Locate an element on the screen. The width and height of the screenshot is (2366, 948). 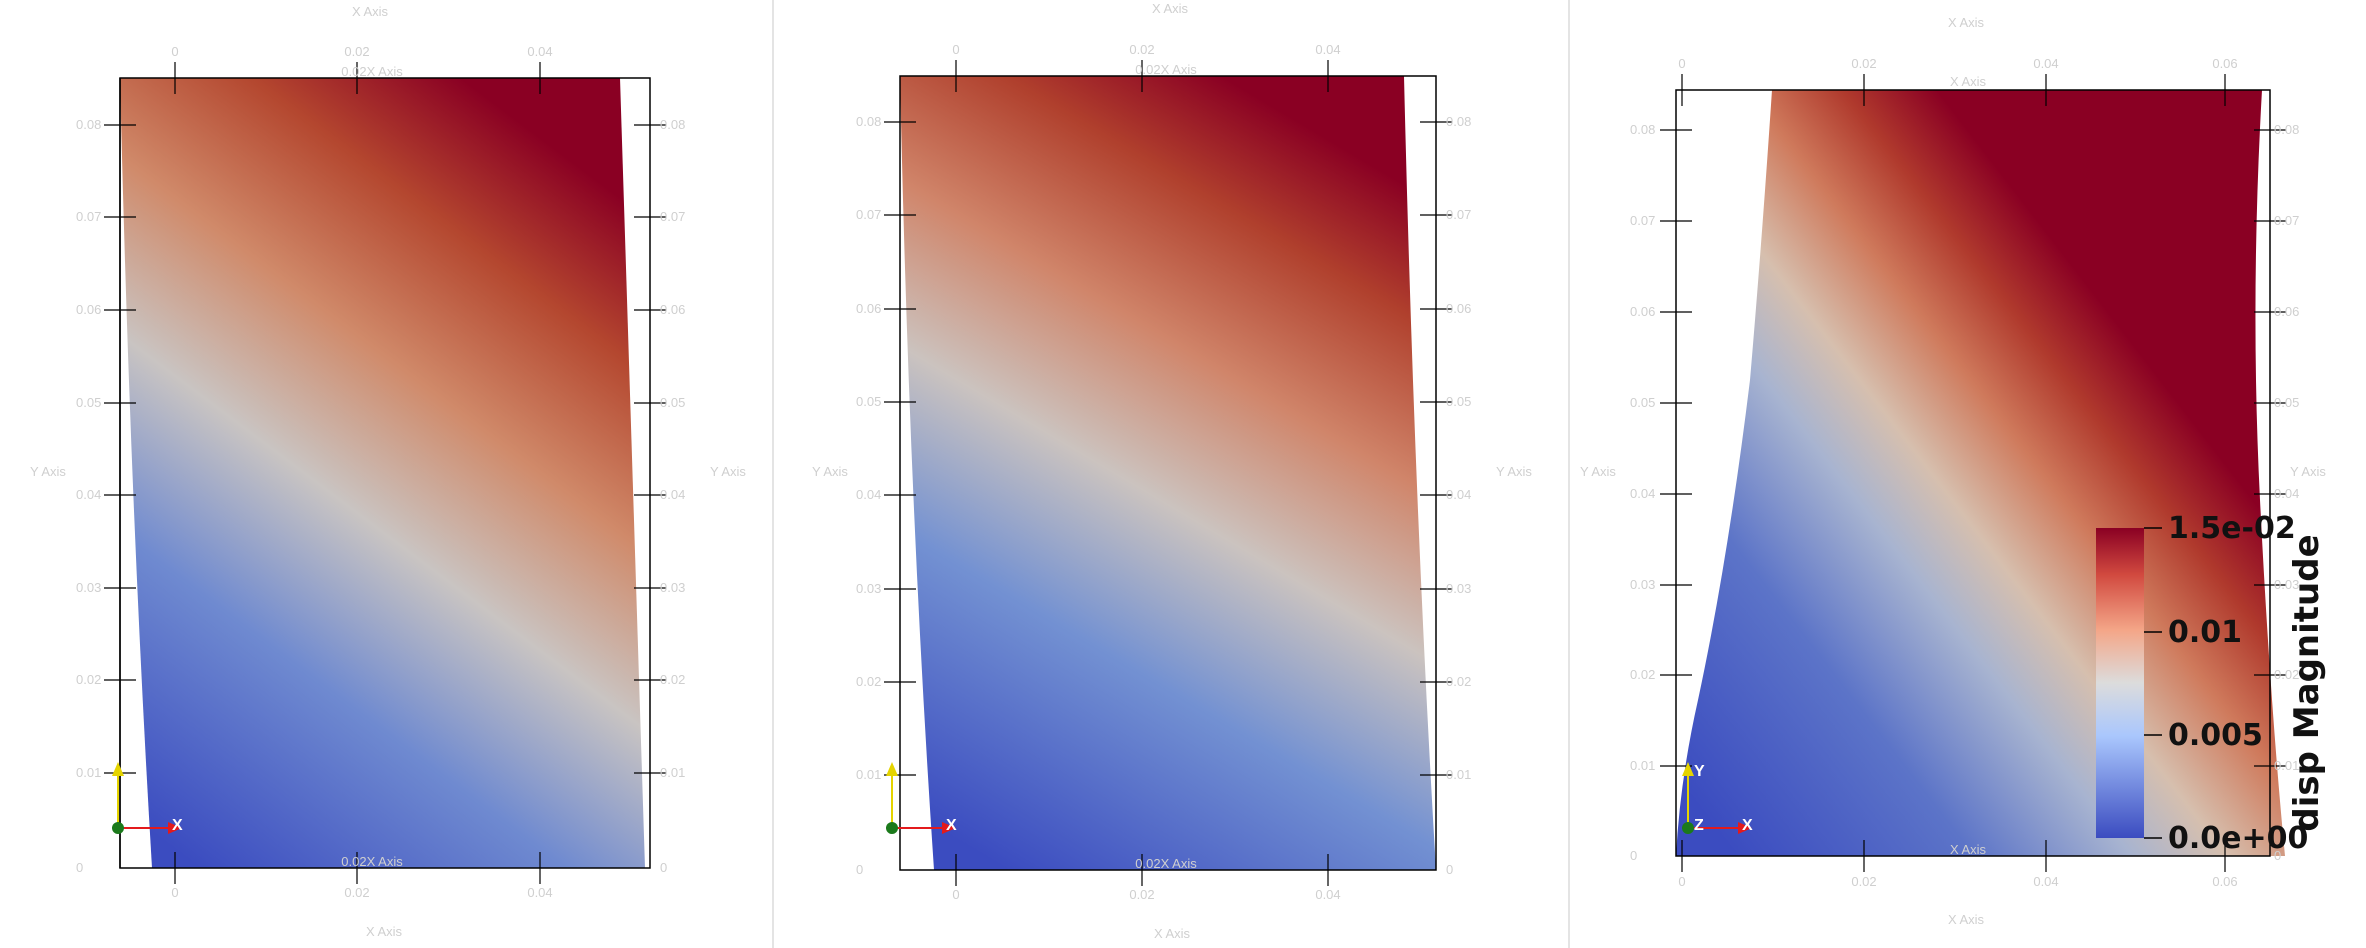
x-axis-title-inner-bottom: X Axis is located at coordinates (1968, 849).